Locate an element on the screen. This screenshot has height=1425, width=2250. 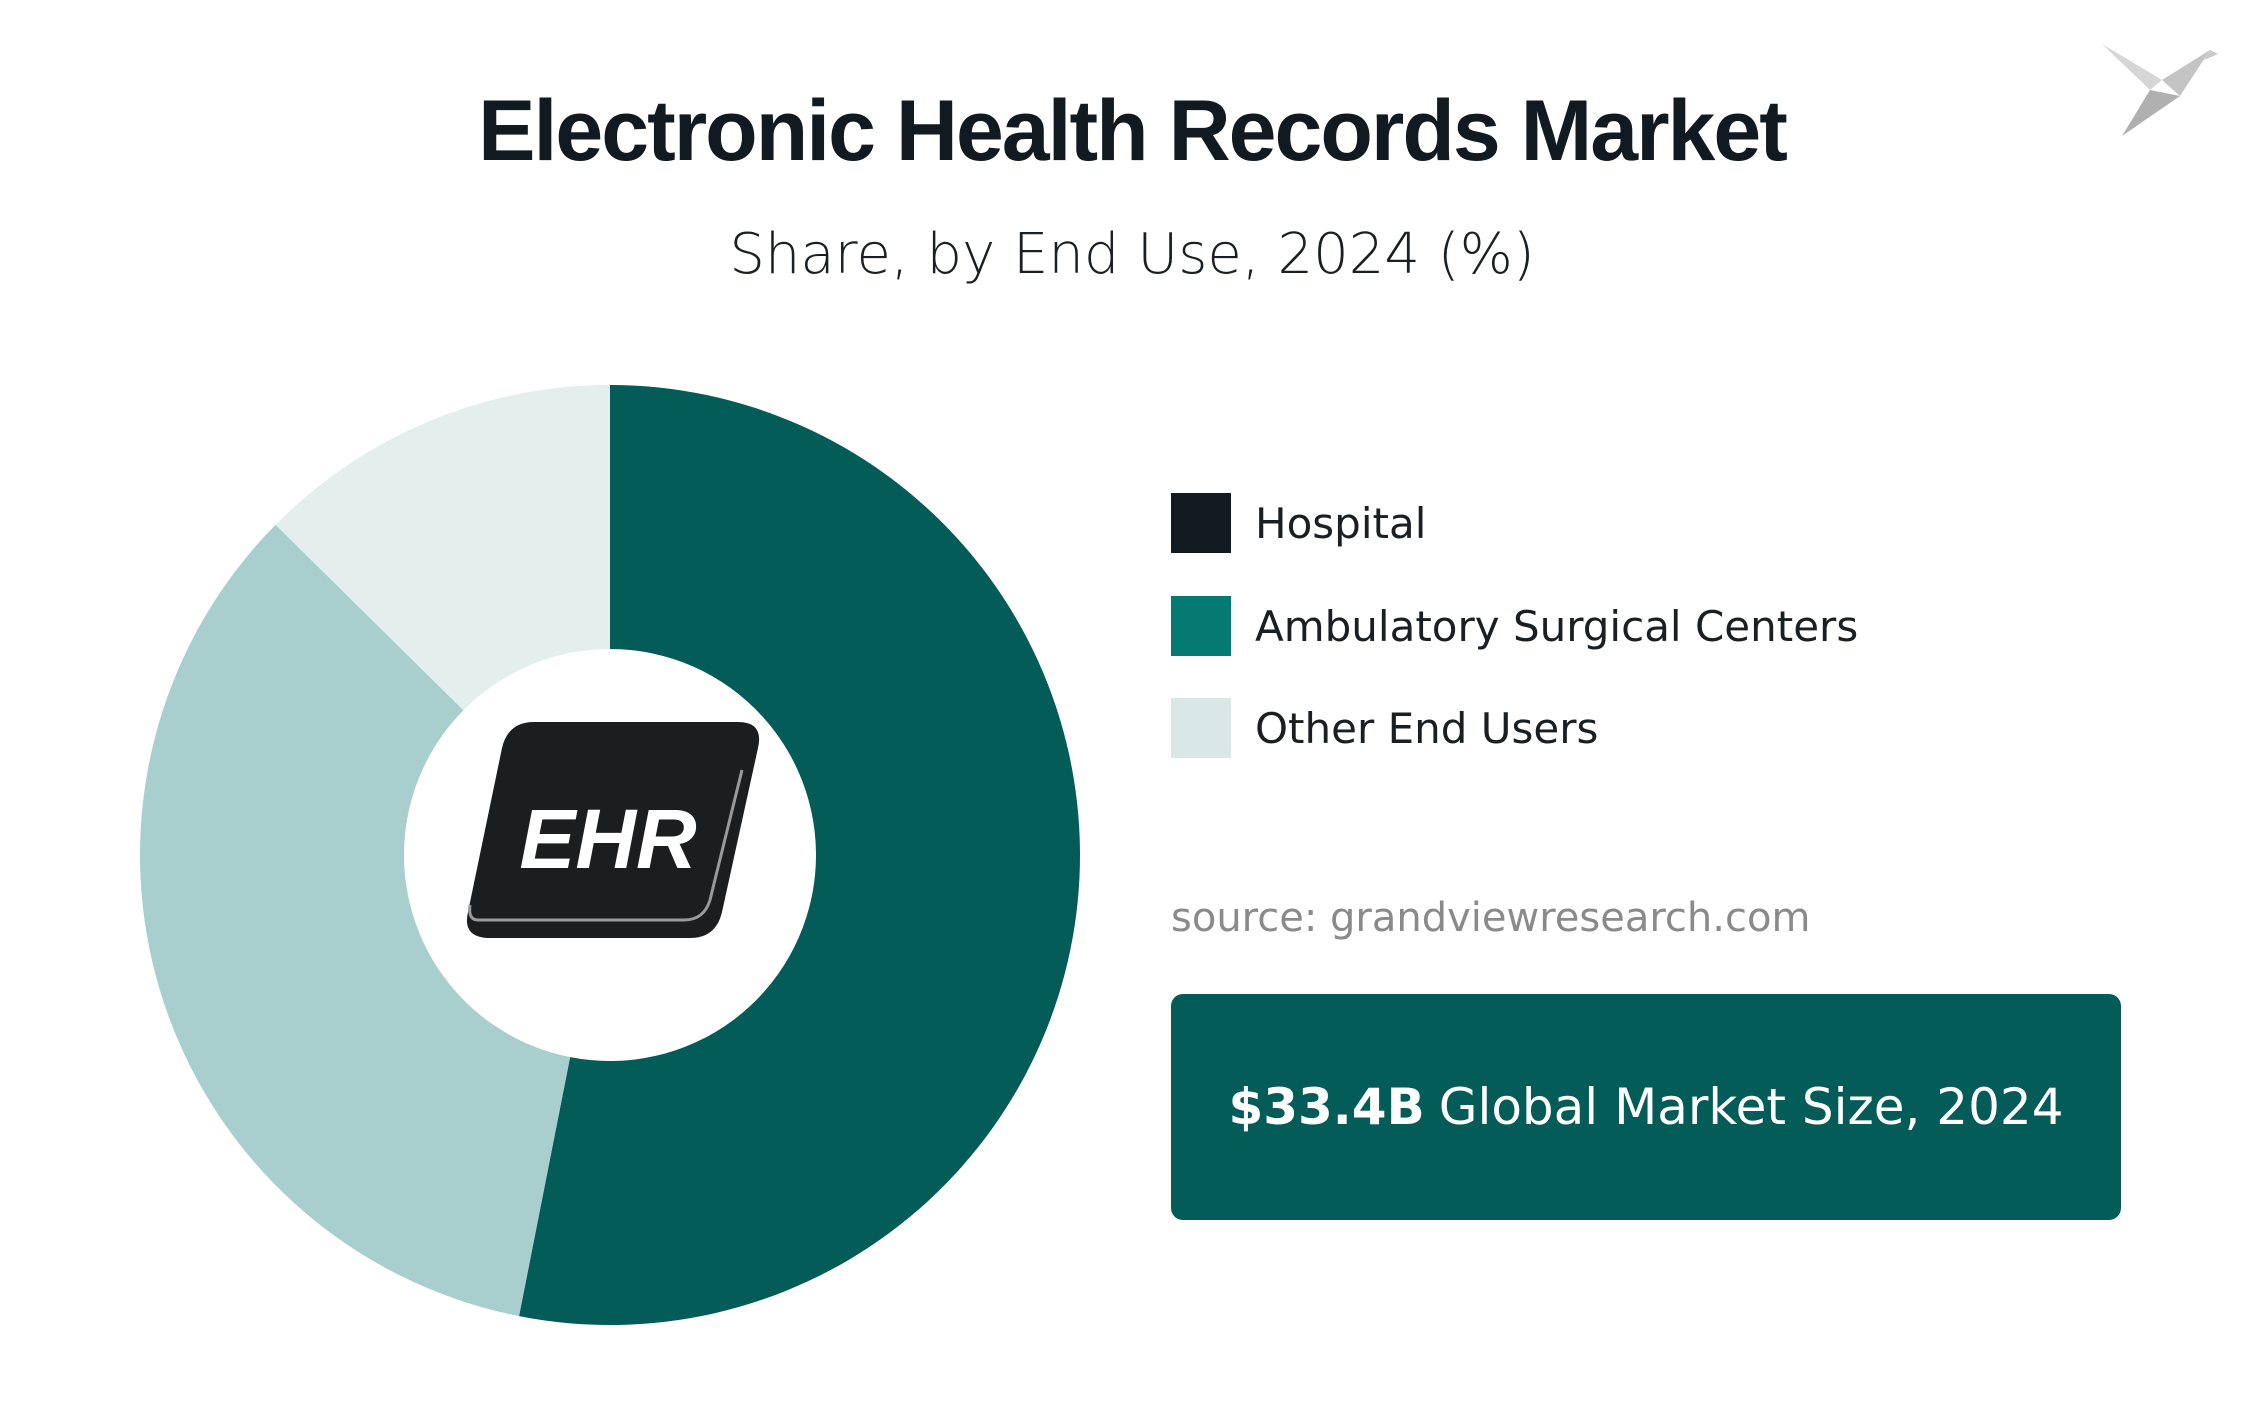
chart-subtitle: Share, by End Use, 2024 (%) is located at coordinates (1132, 254).